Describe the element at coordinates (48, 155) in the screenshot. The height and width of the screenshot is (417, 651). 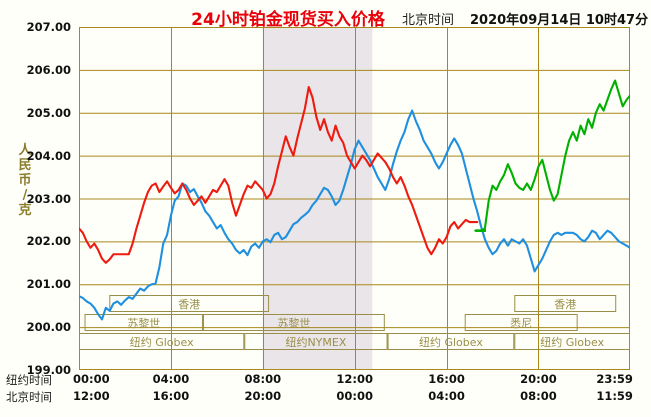
I see `y-axis-tick-label: 204.00` at that location.